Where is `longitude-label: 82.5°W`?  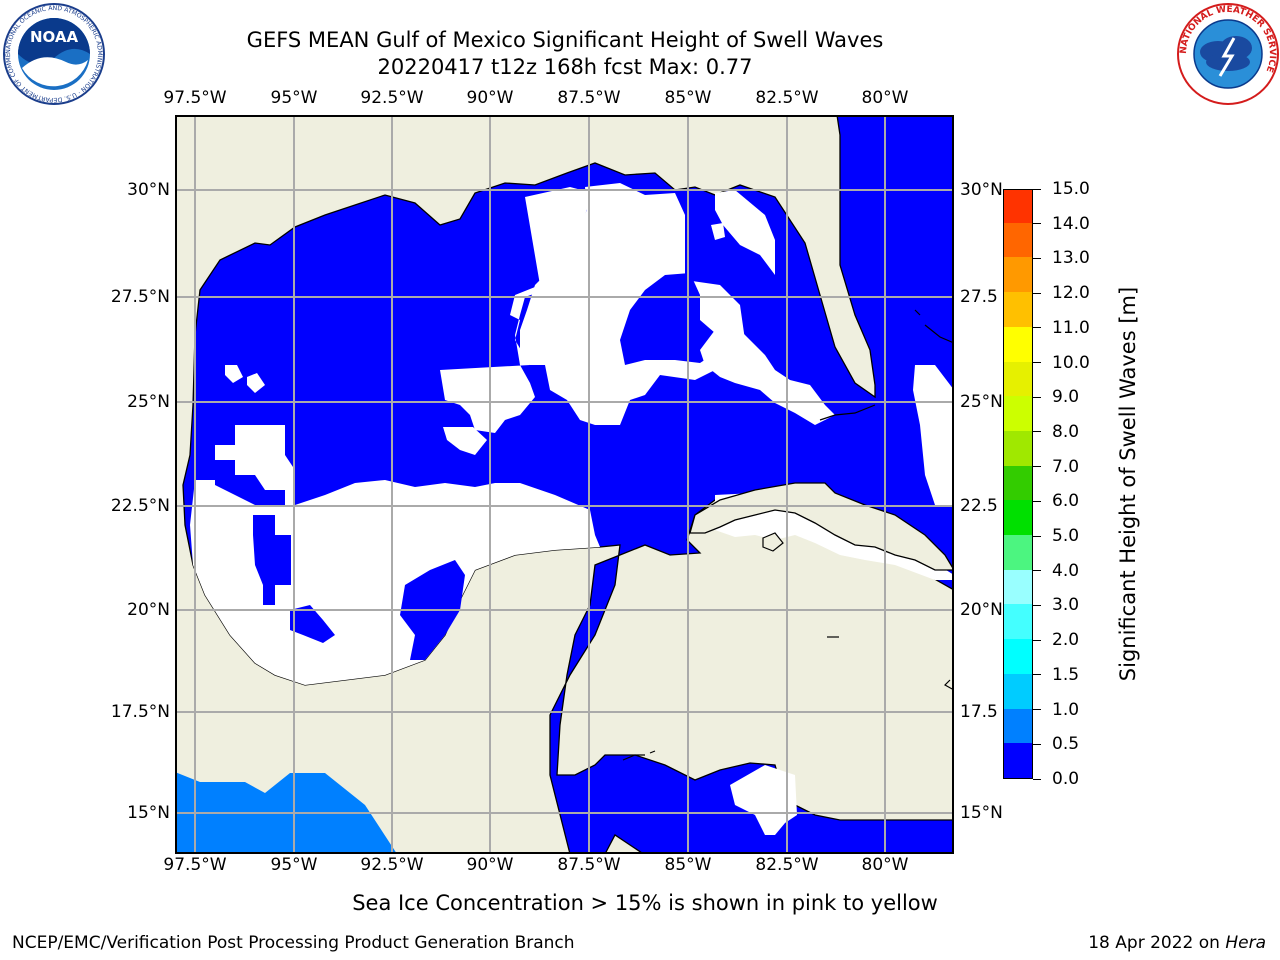 longitude-label: 82.5°W is located at coordinates (787, 98).